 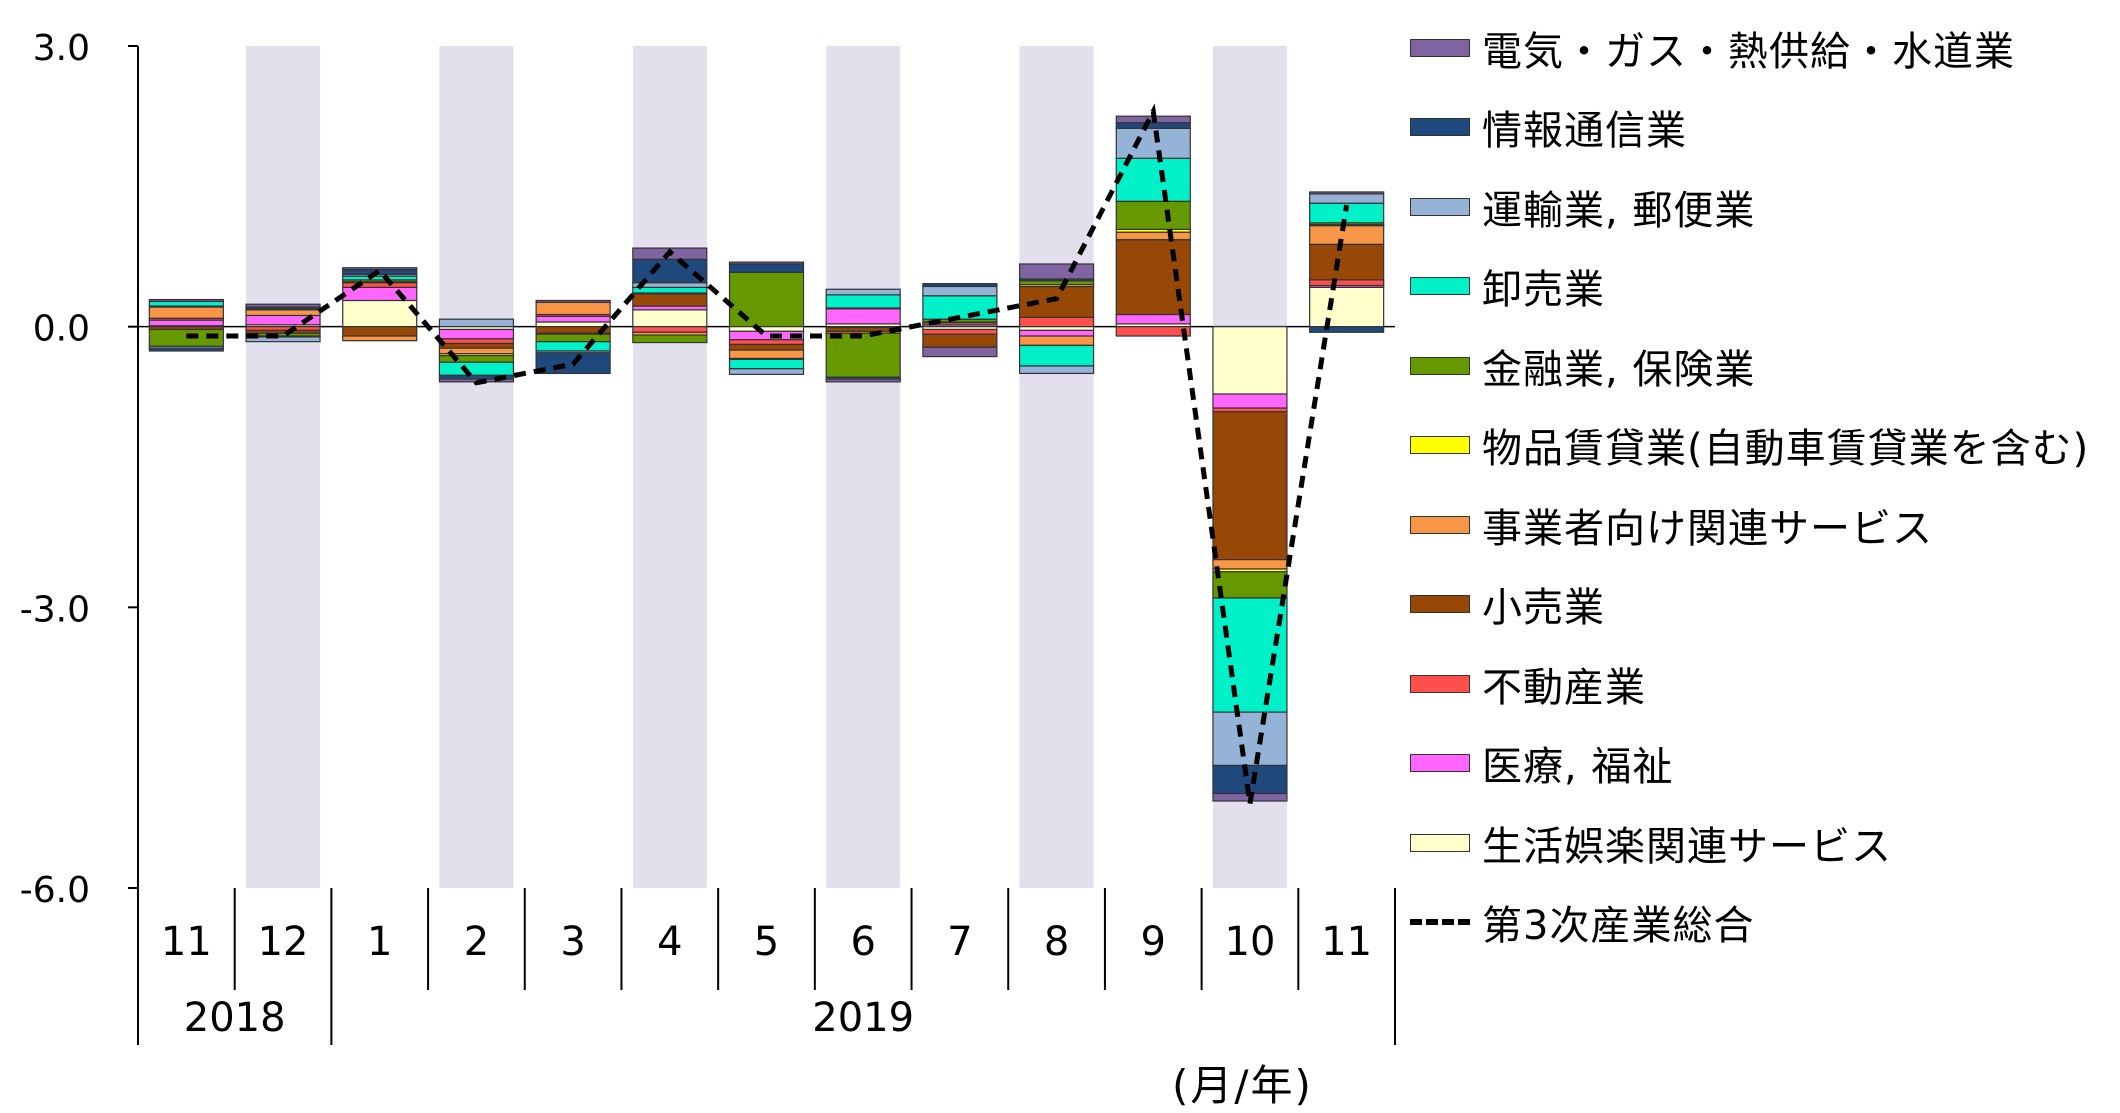 What do you see at coordinates (1578, 767) in the screenshot?
I see `legend-label: 医療, 福祉` at bounding box center [1578, 767].